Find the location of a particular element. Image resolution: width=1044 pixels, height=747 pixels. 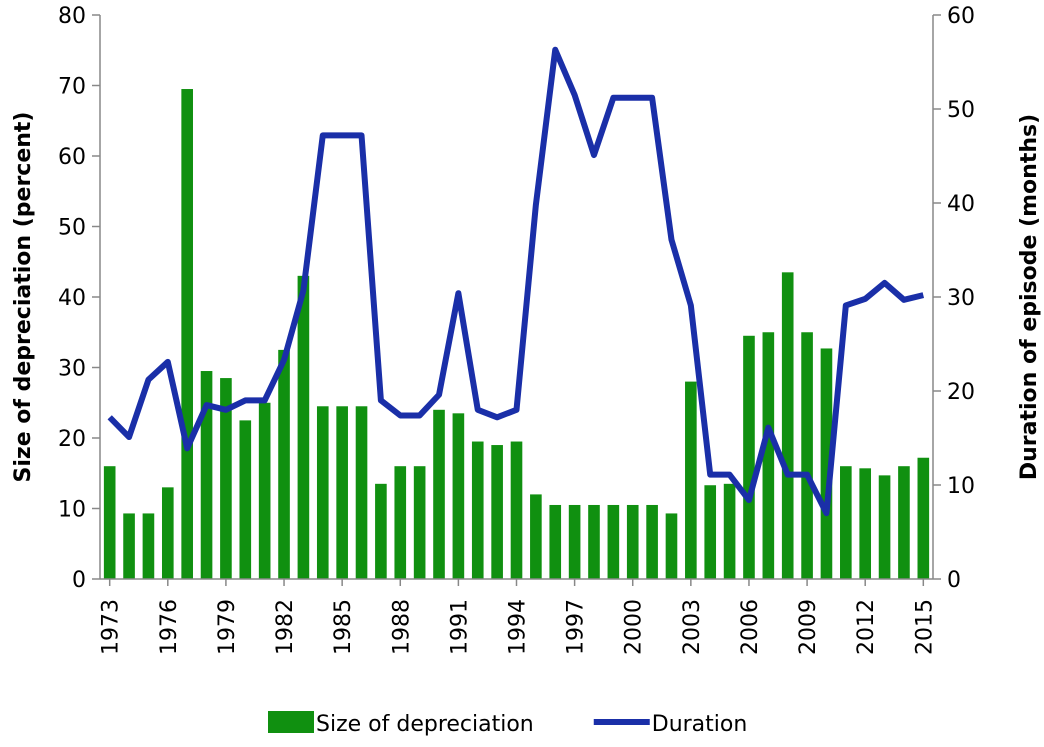

x-tick-label: 2006 is located at coordinates (750, 627).